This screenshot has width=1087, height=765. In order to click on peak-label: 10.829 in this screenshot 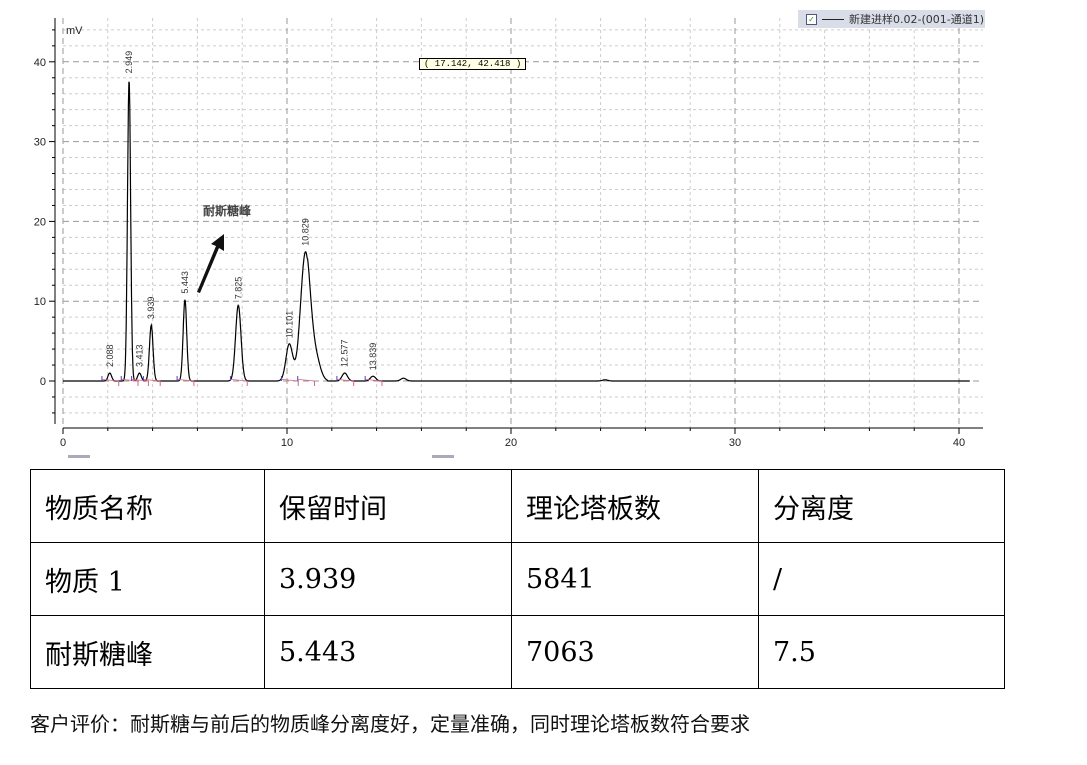, I will do `click(306, 232)`.